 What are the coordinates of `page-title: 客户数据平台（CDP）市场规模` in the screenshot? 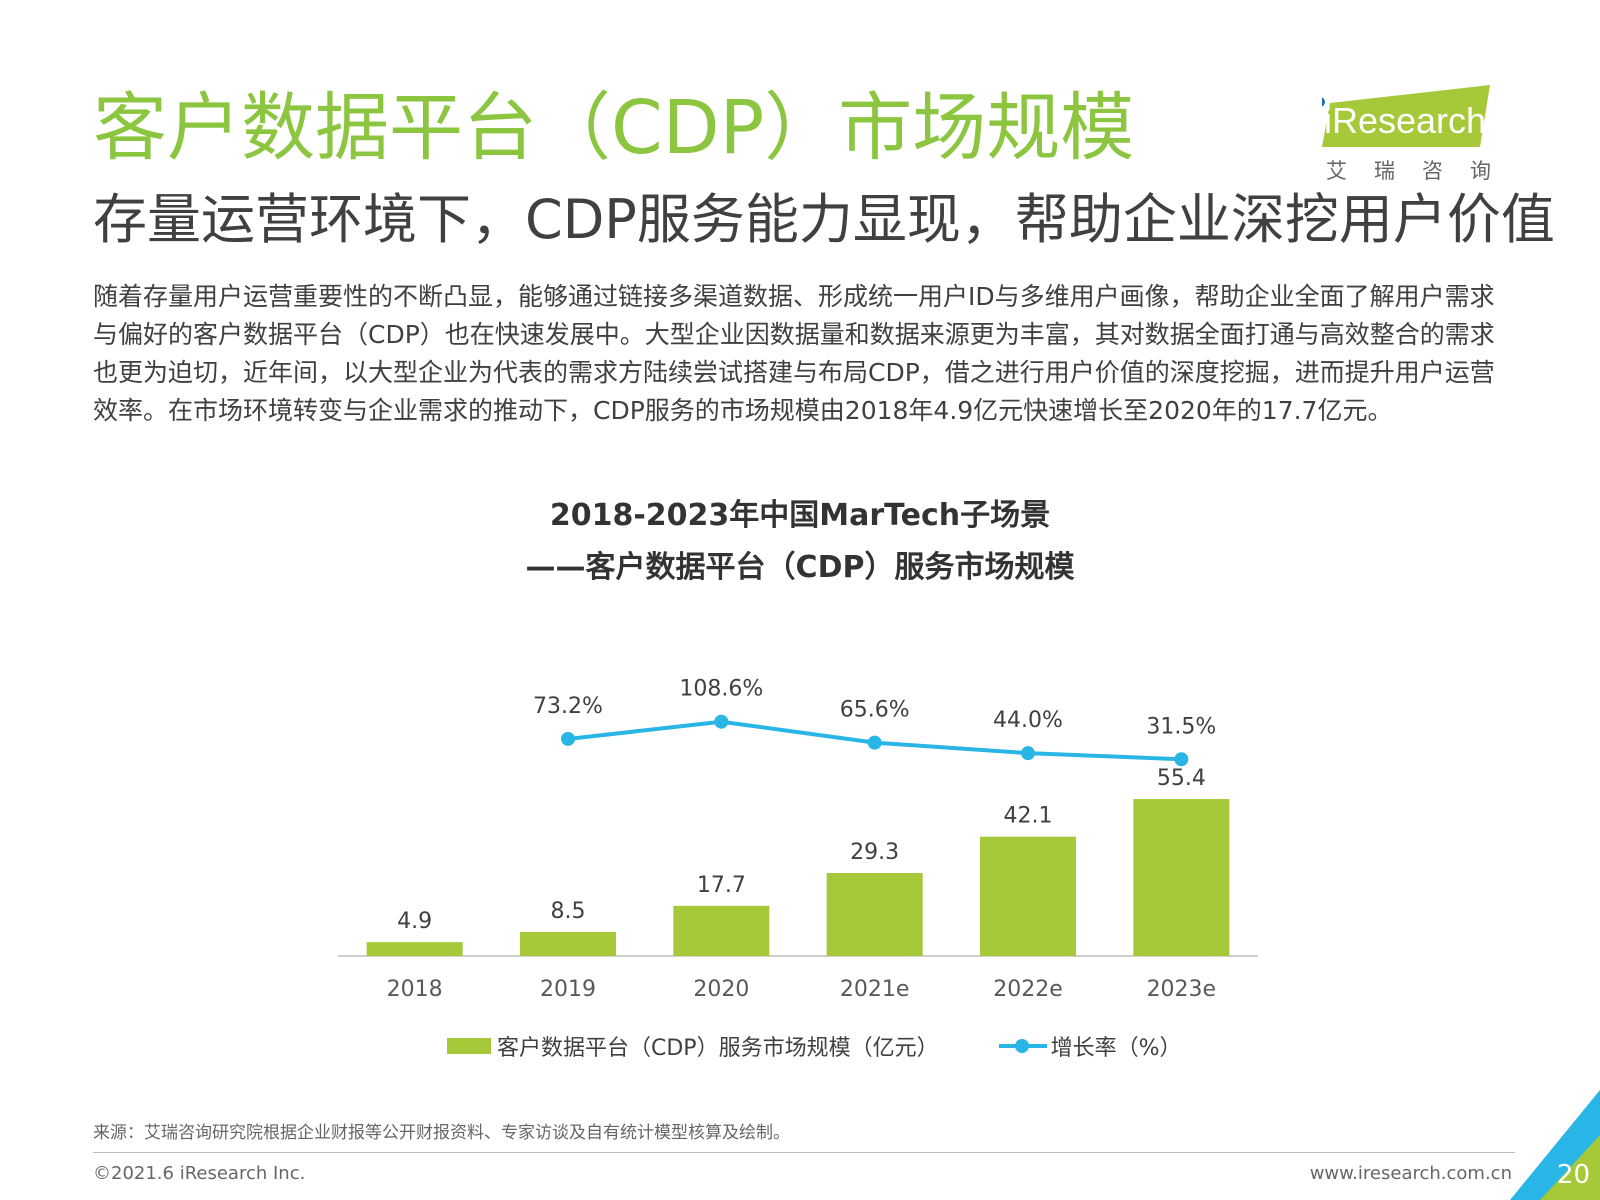 It's located at (614, 128).